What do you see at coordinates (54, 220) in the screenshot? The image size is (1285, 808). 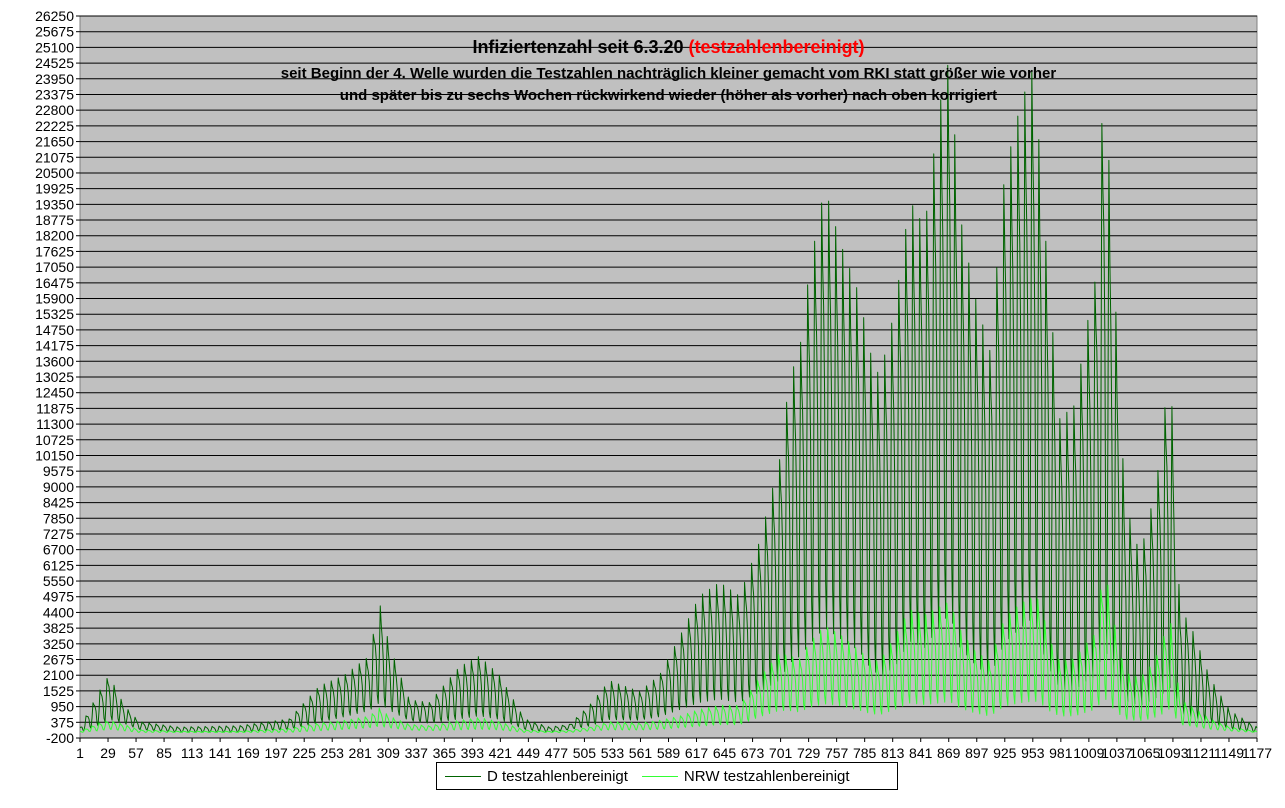 I see `y-tick-label: 18775` at bounding box center [54, 220].